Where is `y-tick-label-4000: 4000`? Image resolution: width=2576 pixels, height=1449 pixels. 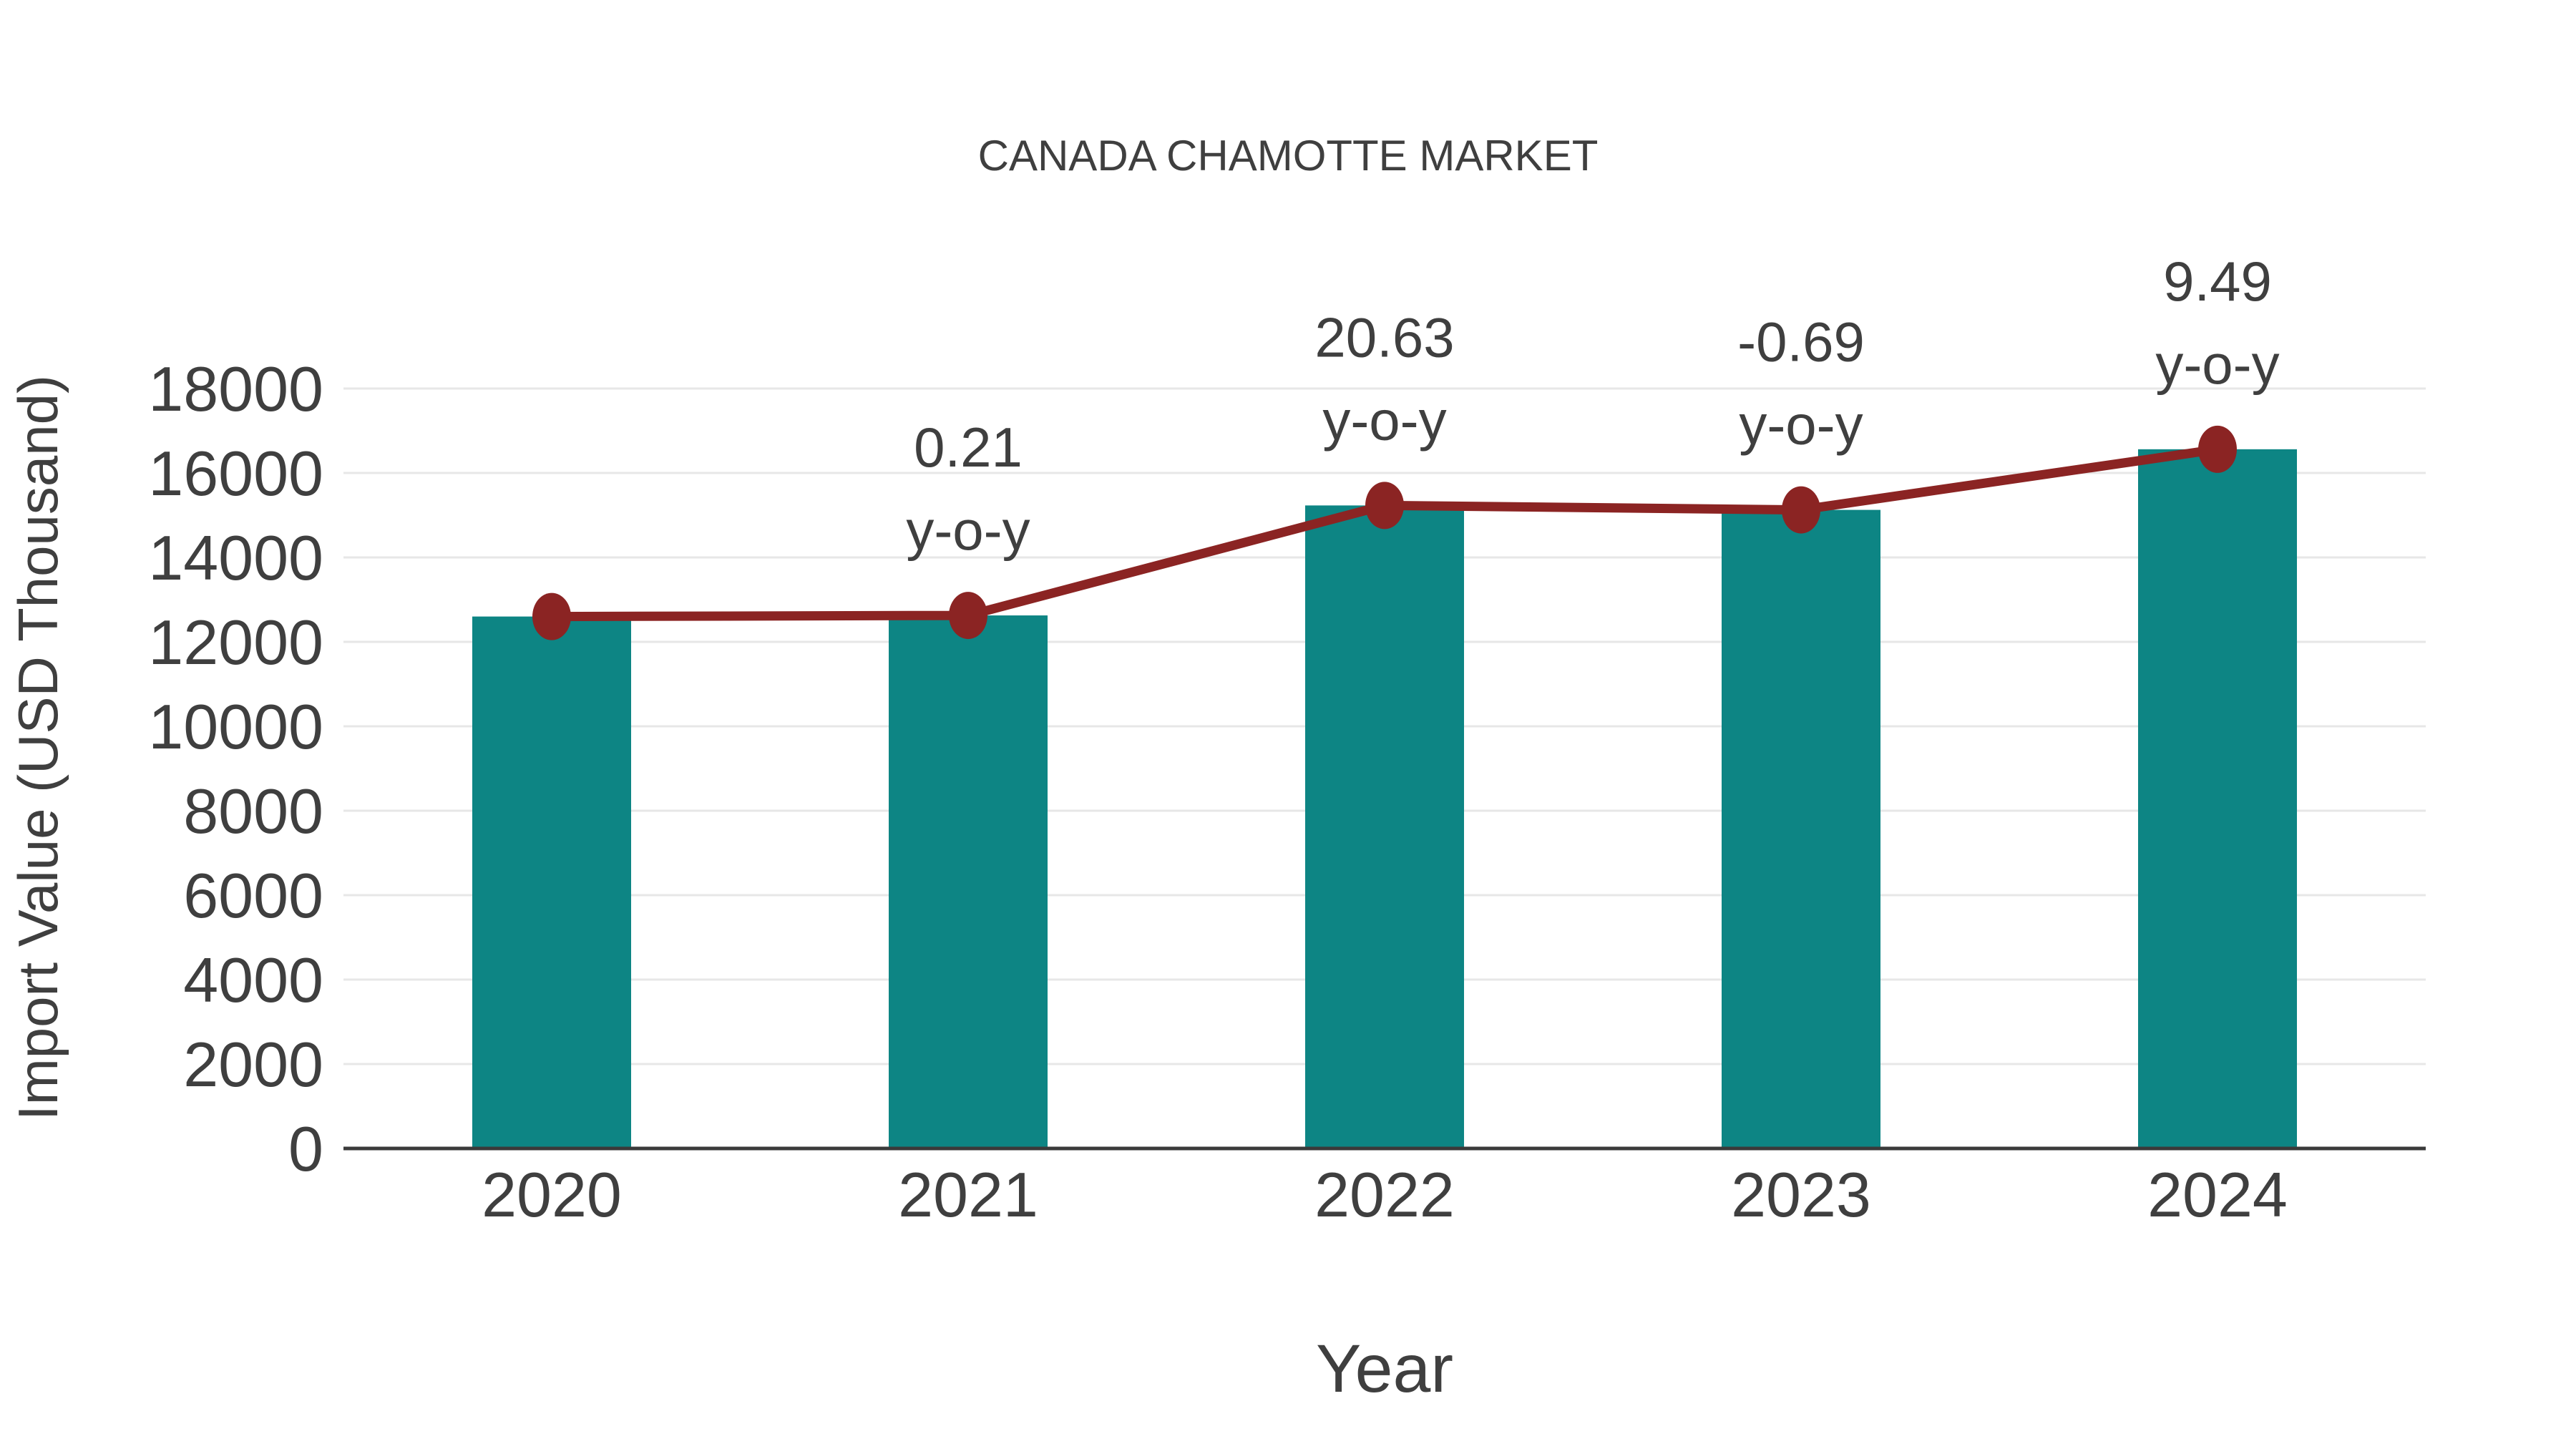 y-tick-label-4000: 4000 is located at coordinates (253, 980).